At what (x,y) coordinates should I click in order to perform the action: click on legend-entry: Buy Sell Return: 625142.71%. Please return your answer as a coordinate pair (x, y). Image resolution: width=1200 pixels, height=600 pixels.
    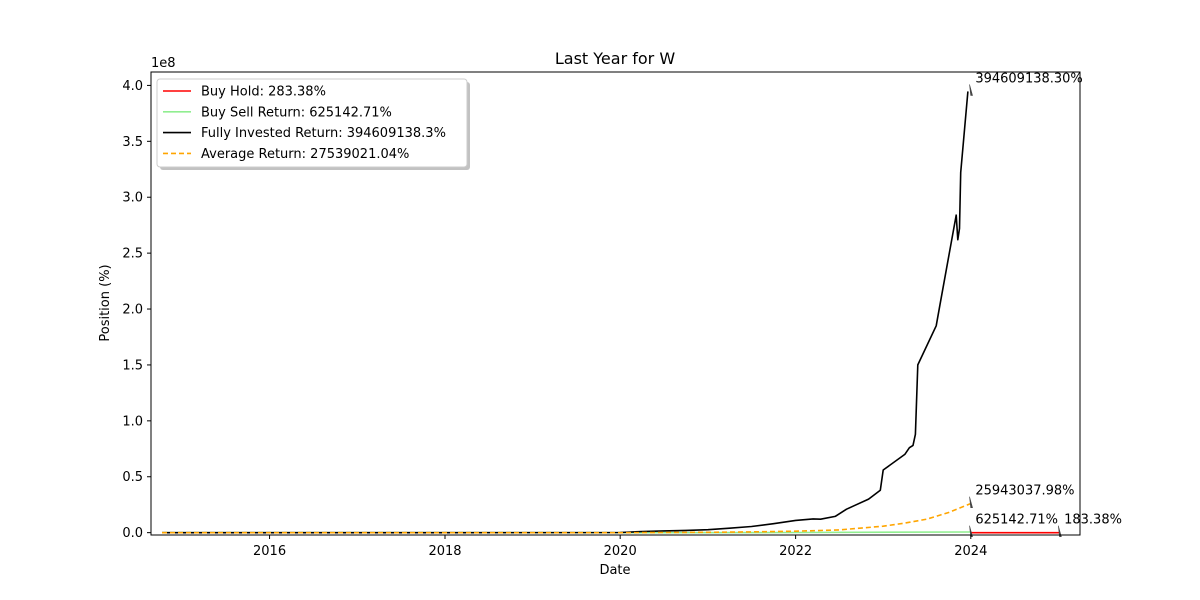
    Looking at the image, I should click on (296, 112).